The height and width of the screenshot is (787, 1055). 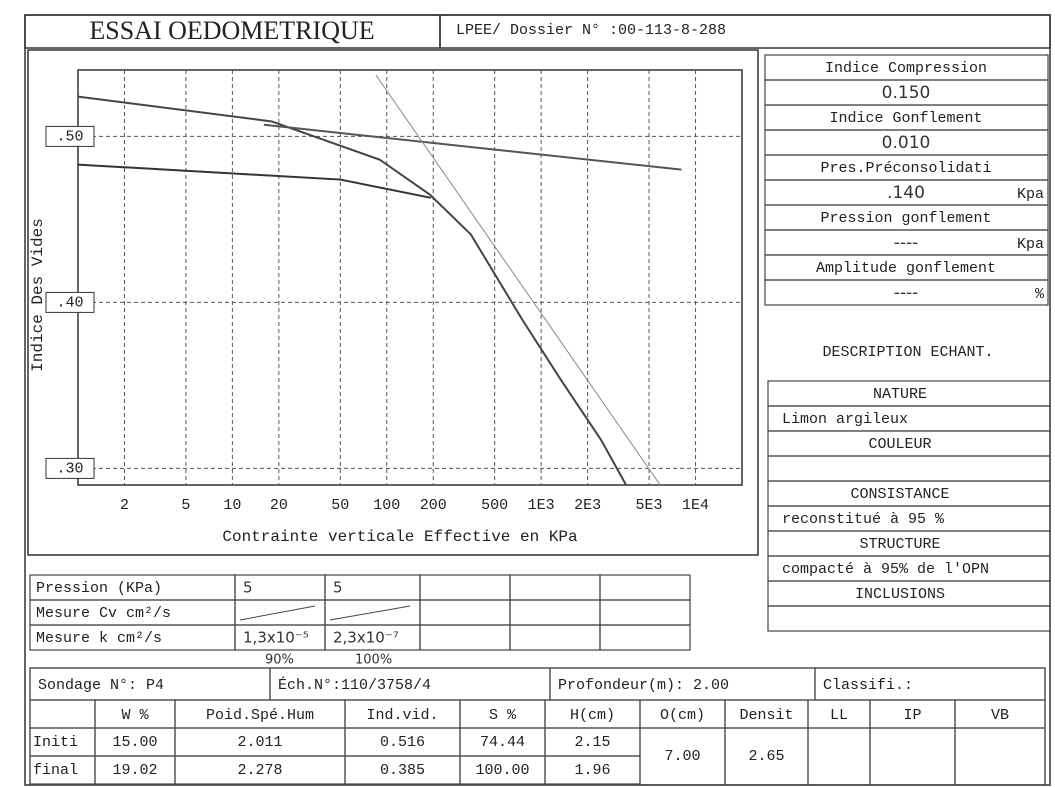 What do you see at coordinates (899, 494) in the screenshot?
I see `description-heading: CONSISTANCE` at bounding box center [899, 494].